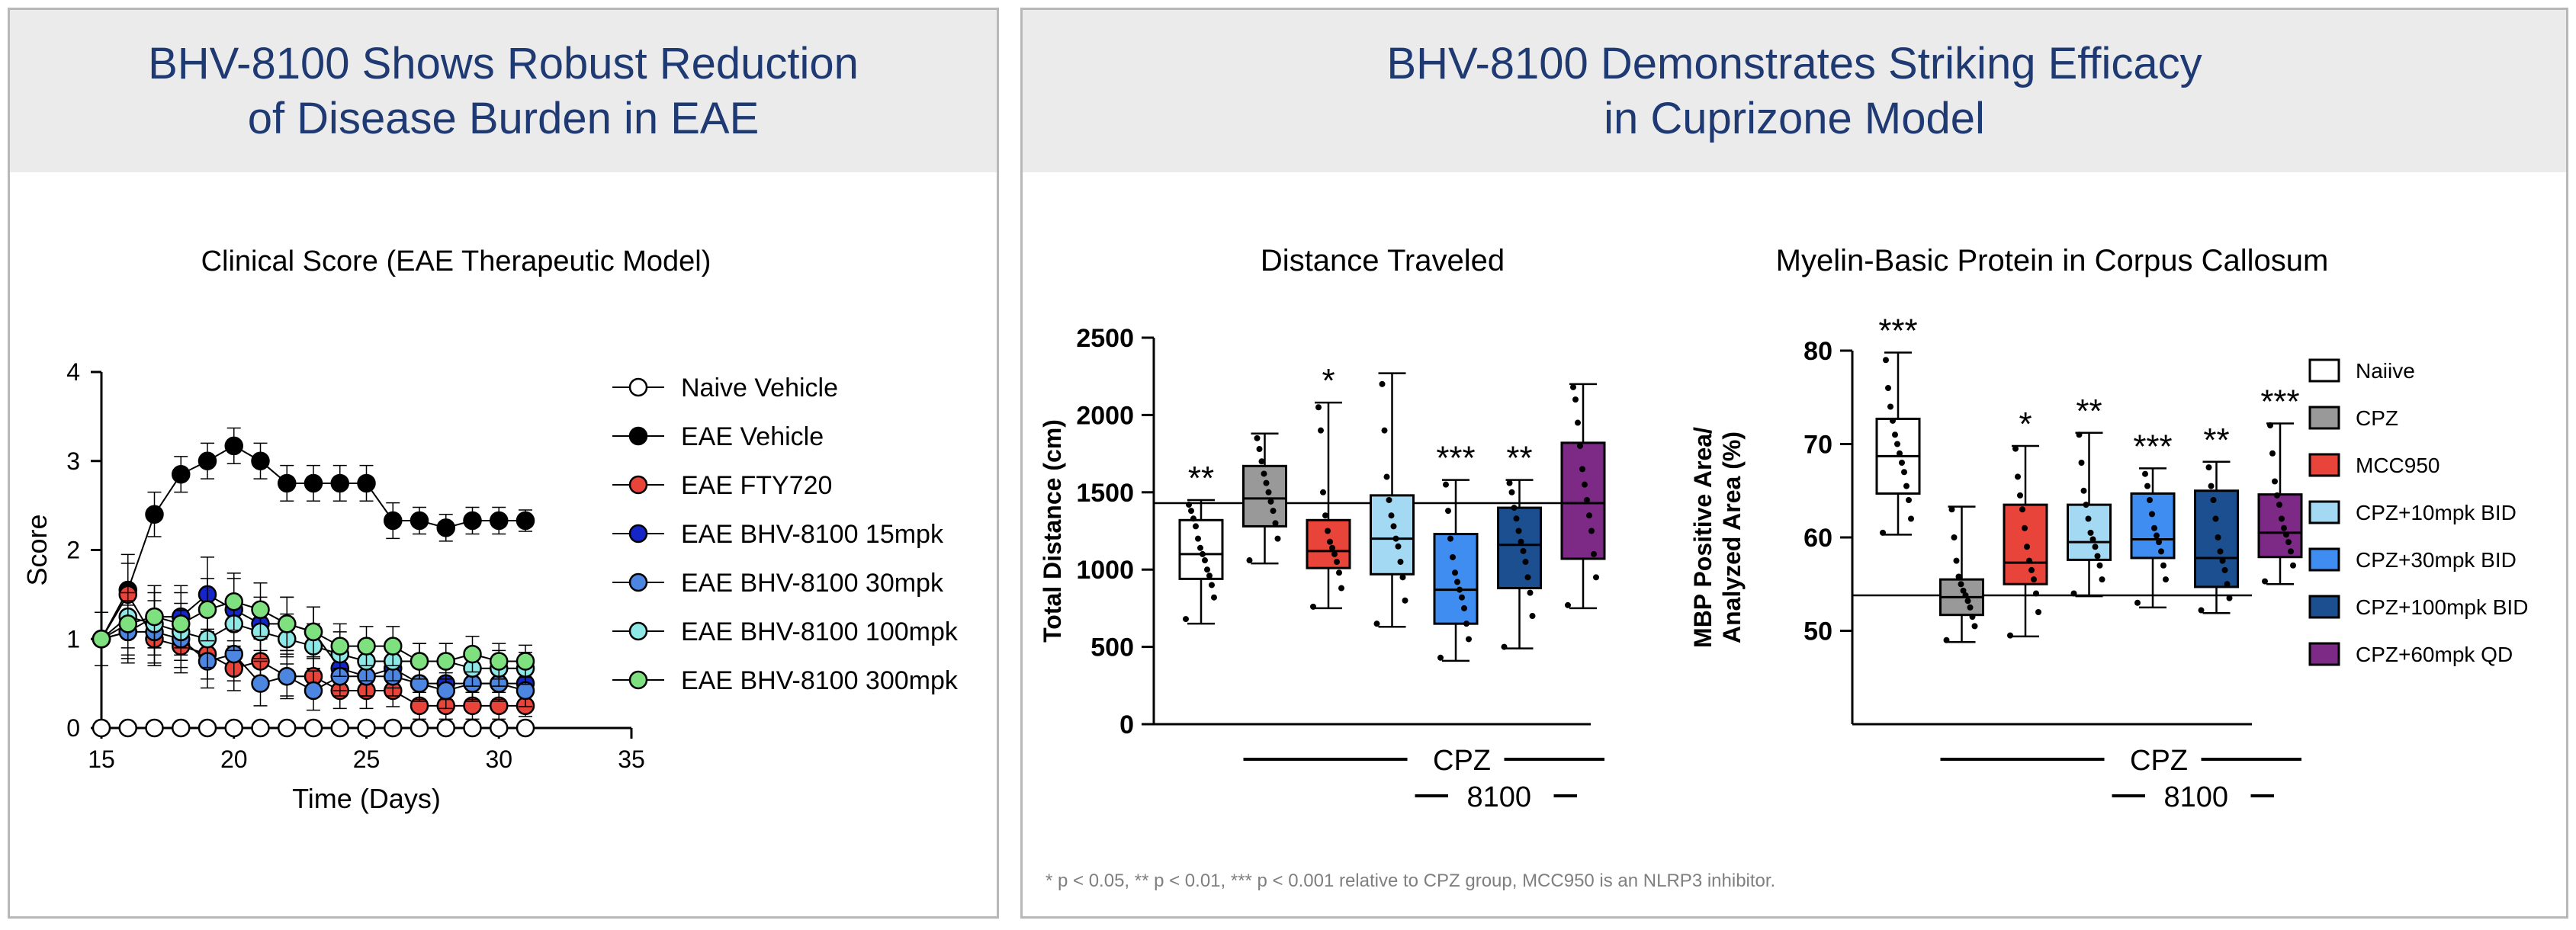 The width and height of the screenshot is (2576, 930). I want to click on y-tick-label: 60, so click(1818, 538).